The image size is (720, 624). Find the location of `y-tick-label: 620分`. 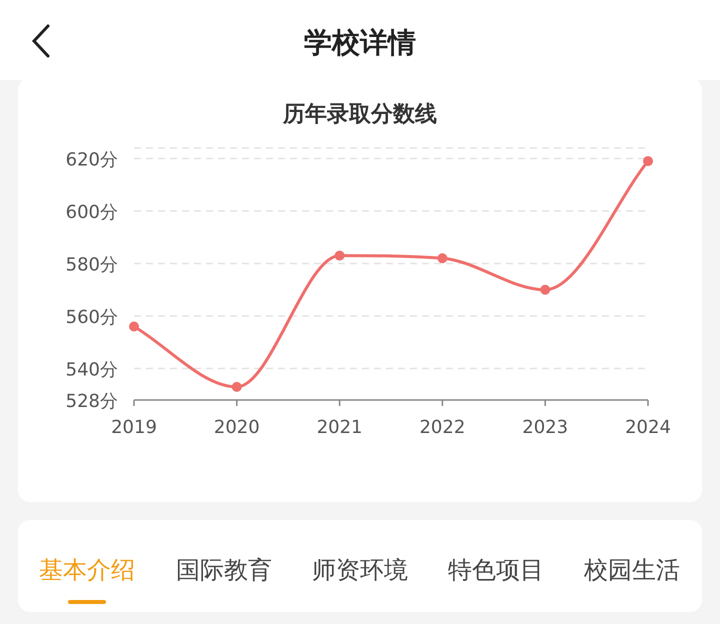

y-tick-label: 620分 is located at coordinates (92, 160).